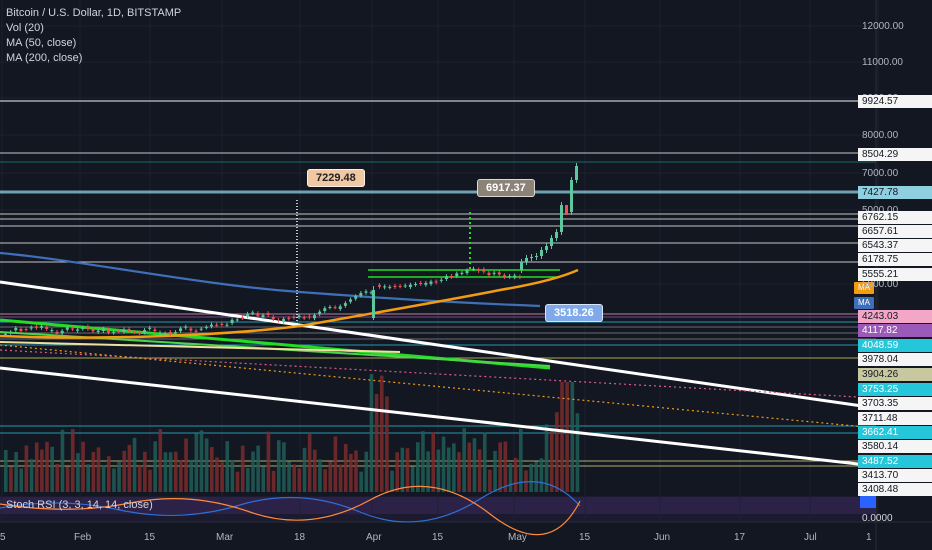 The height and width of the screenshot is (550, 932). What do you see at coordinates (880, 173) in the screenshot?
I see `price-tick-4: 7000.00` at bounding box center [880, 173].